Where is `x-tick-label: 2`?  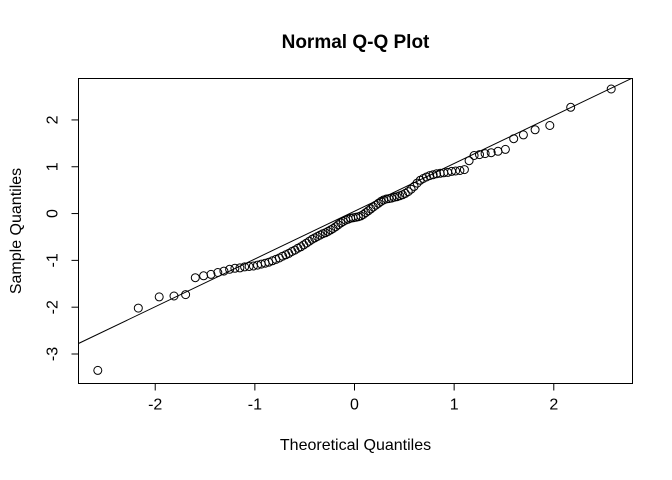
x-tick-label: 2 is located at coordinates (553, 405).